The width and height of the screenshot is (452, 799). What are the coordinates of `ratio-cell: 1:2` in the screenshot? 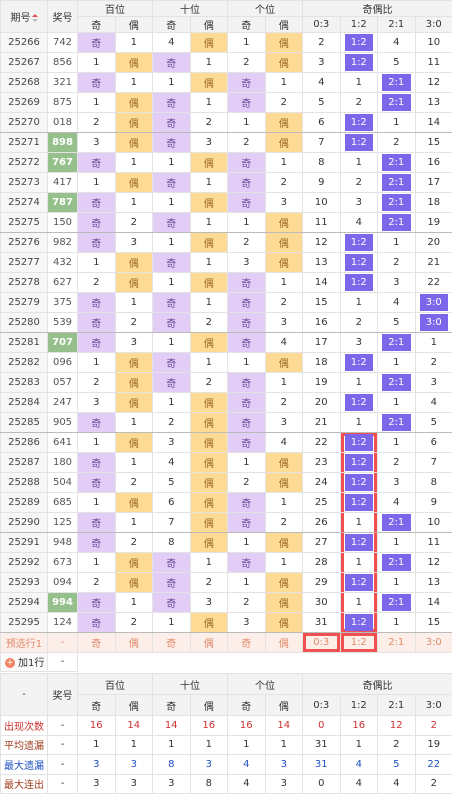 It's located at (358, 402).